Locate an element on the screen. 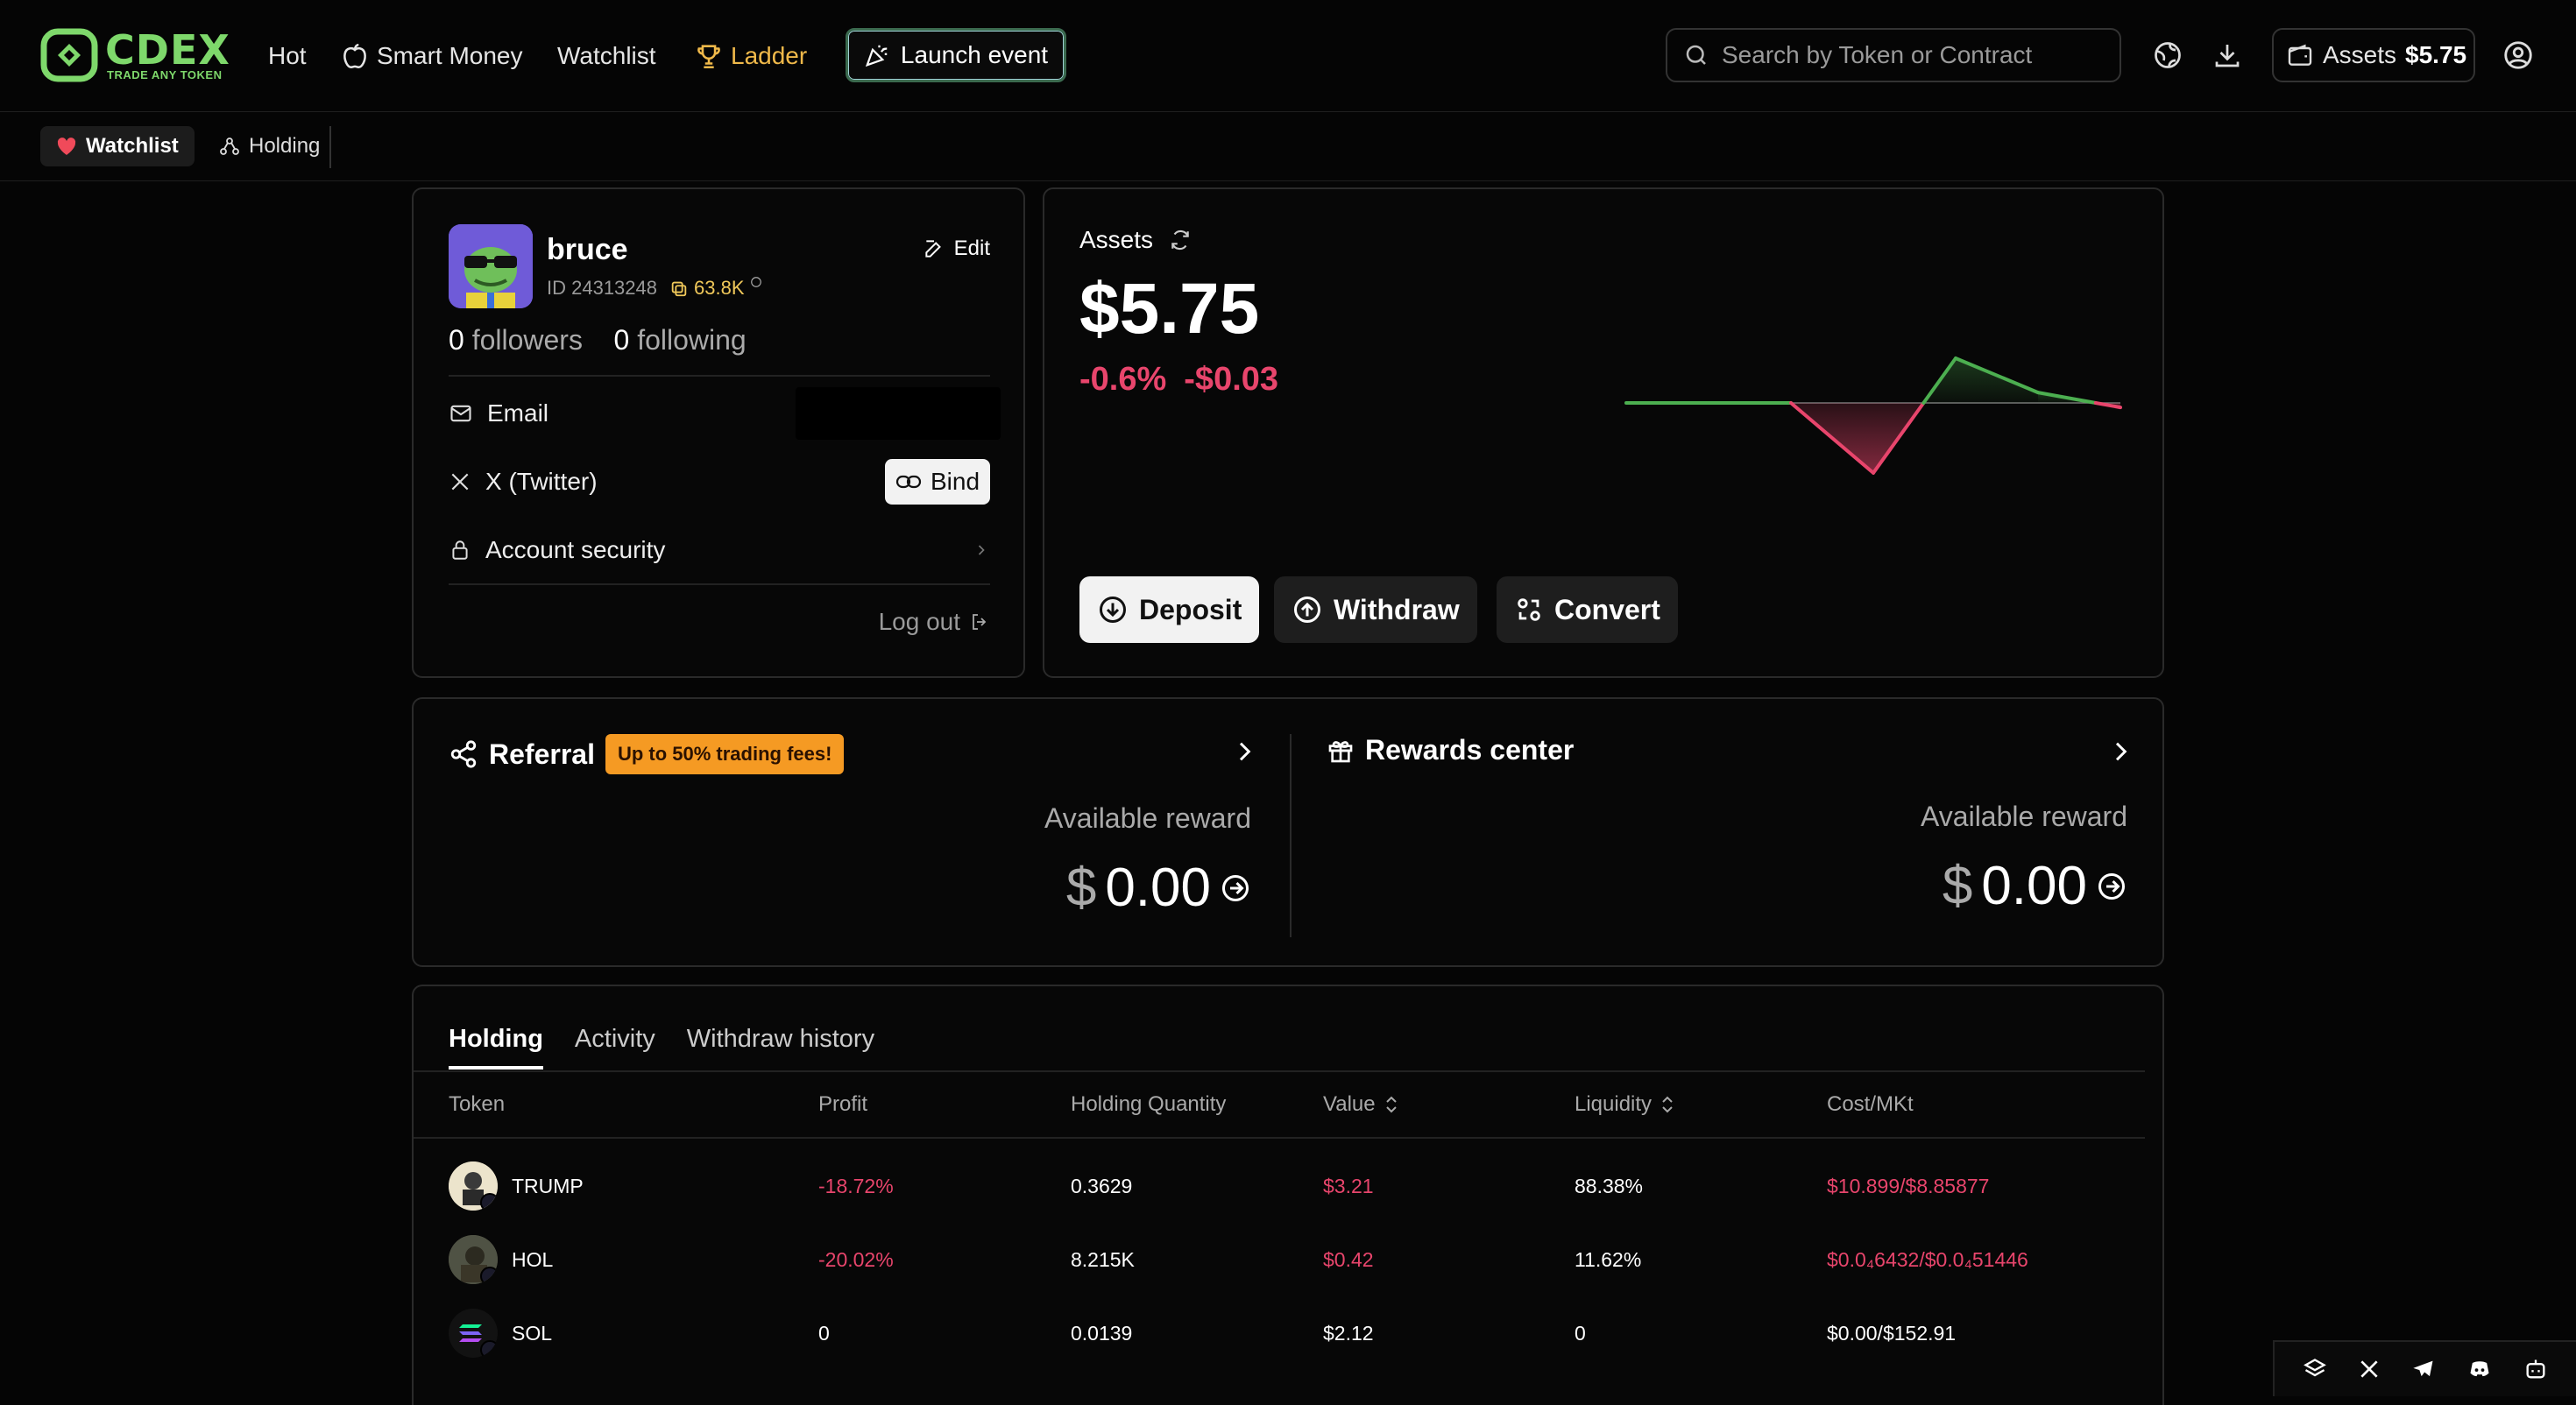 The image size is (2576, 1405). token-name: TRUMP is located at coordinates (548, 1186).